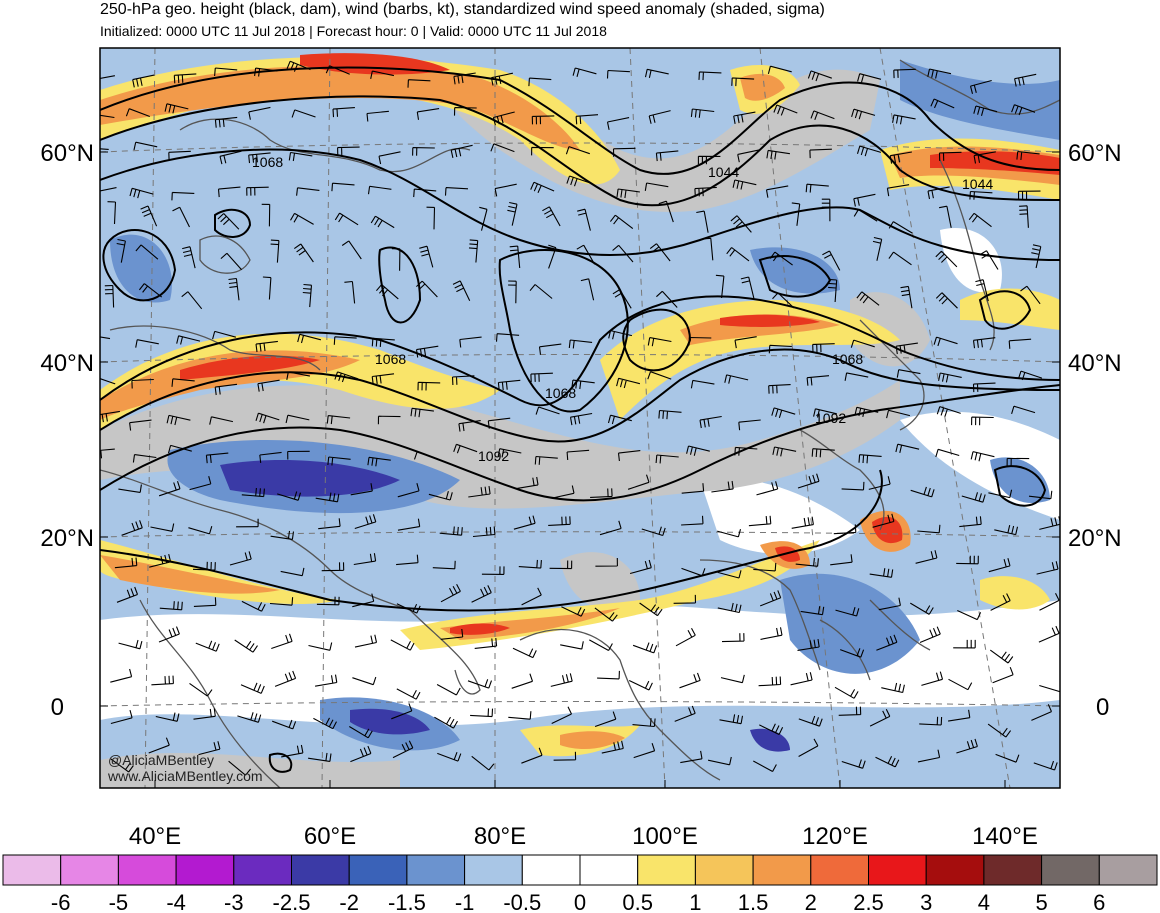  Describe the element at coordinates (61, 901) in the screenshot. I see `colorbar-tick-label: -6` at that location.